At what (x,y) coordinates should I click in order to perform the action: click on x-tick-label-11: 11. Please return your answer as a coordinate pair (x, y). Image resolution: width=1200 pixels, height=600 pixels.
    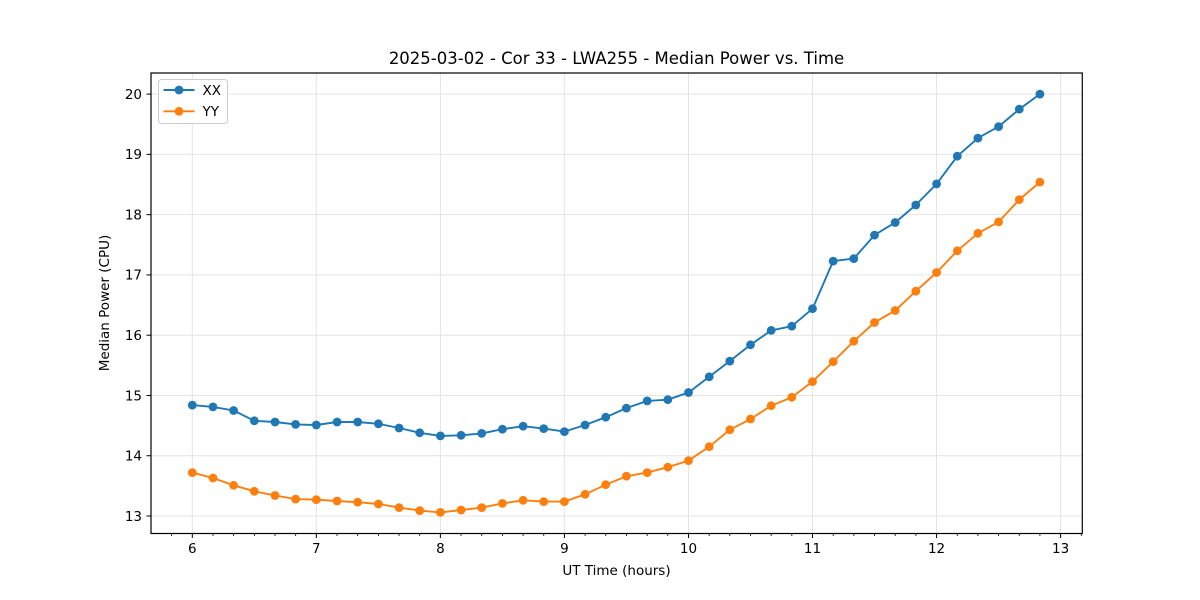
    Looking at the image, I should click on (812, 549).